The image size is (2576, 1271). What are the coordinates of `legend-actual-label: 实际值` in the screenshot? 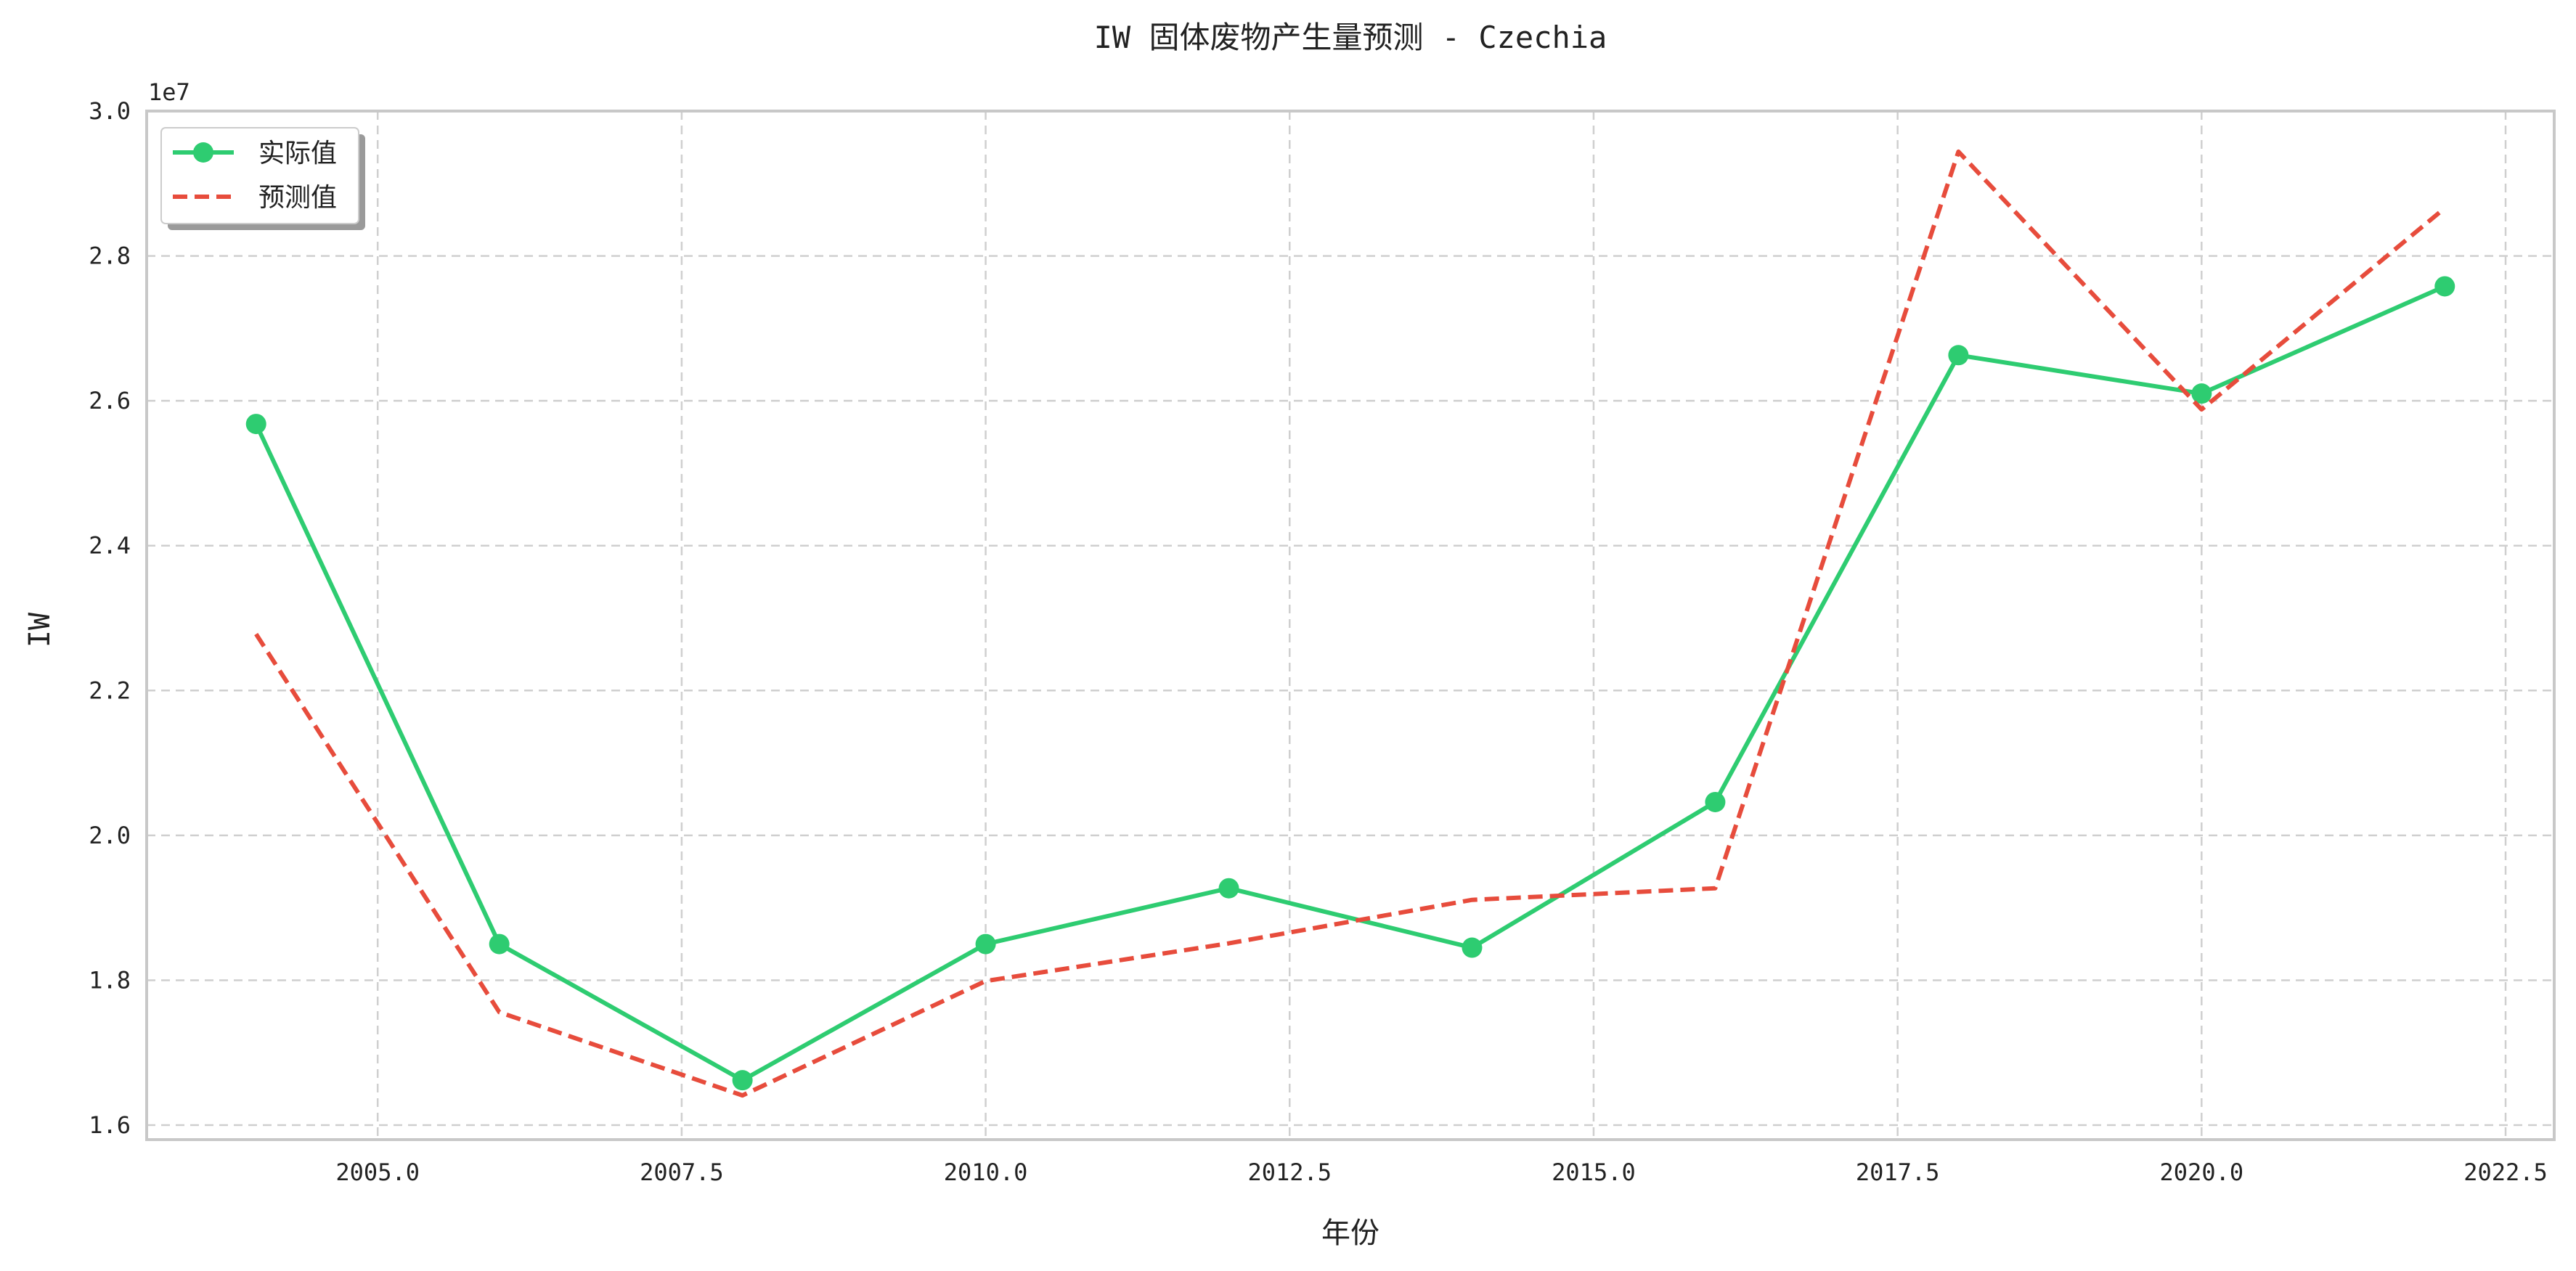 It's located at (297, 153).